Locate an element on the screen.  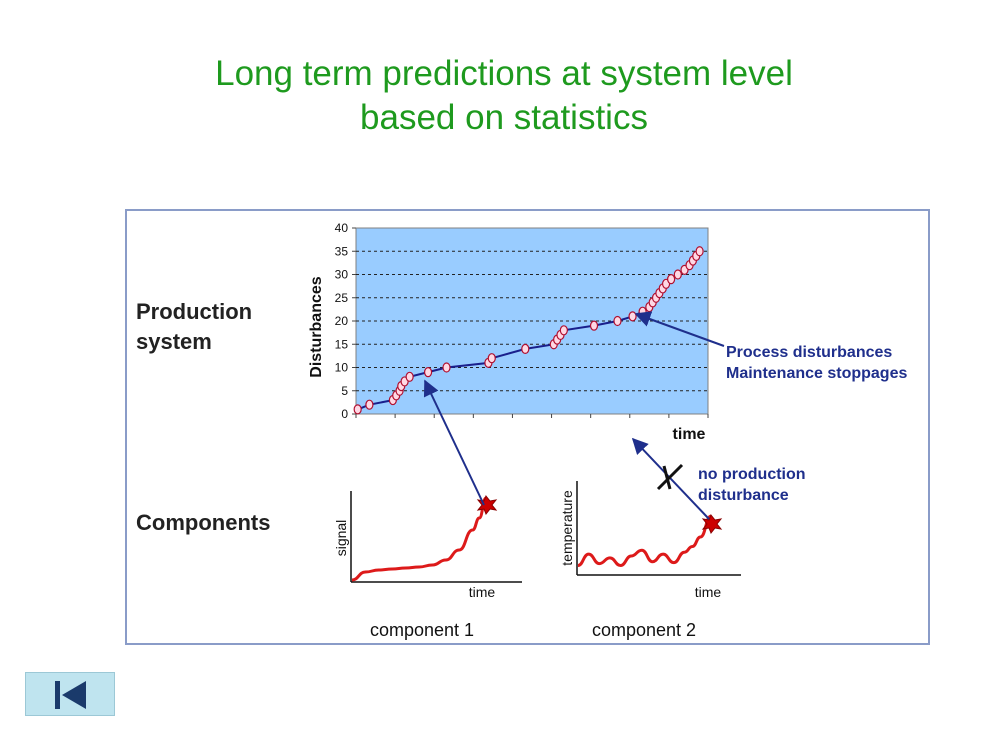
component-2-arrow is located at coordinates (670, 478).